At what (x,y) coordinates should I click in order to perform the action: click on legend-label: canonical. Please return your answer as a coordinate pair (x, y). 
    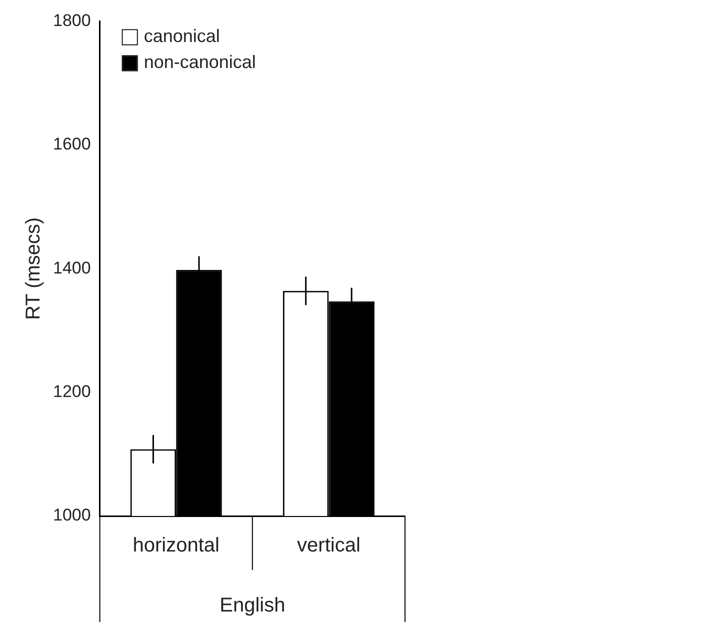
    Looking at the image, I should click on (182, 36).